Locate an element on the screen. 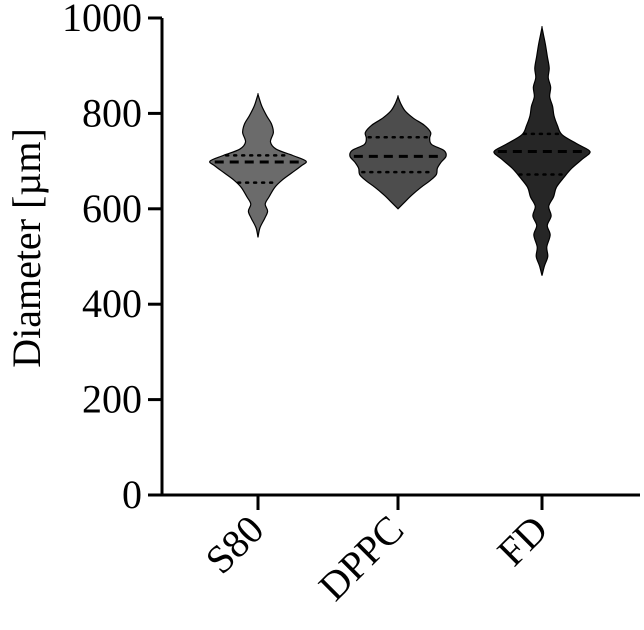 This screenshot has height=630, width=644. y-tick-label: 400 is located at coordinates (112, 303).